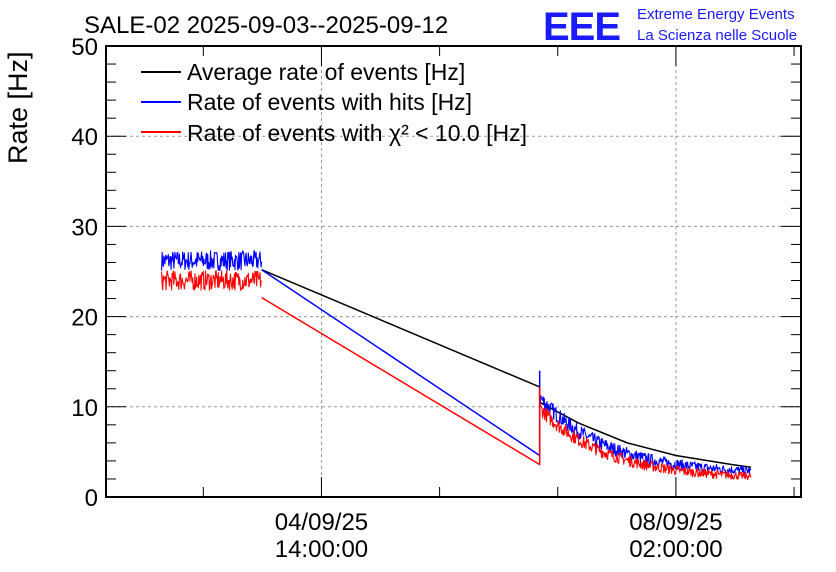 Image resolution: width=836 pixels, height=572 pixels. Describe the element at coordinates (84, 47) in the screenshot. I see `y-tick-label: 50` at that location.